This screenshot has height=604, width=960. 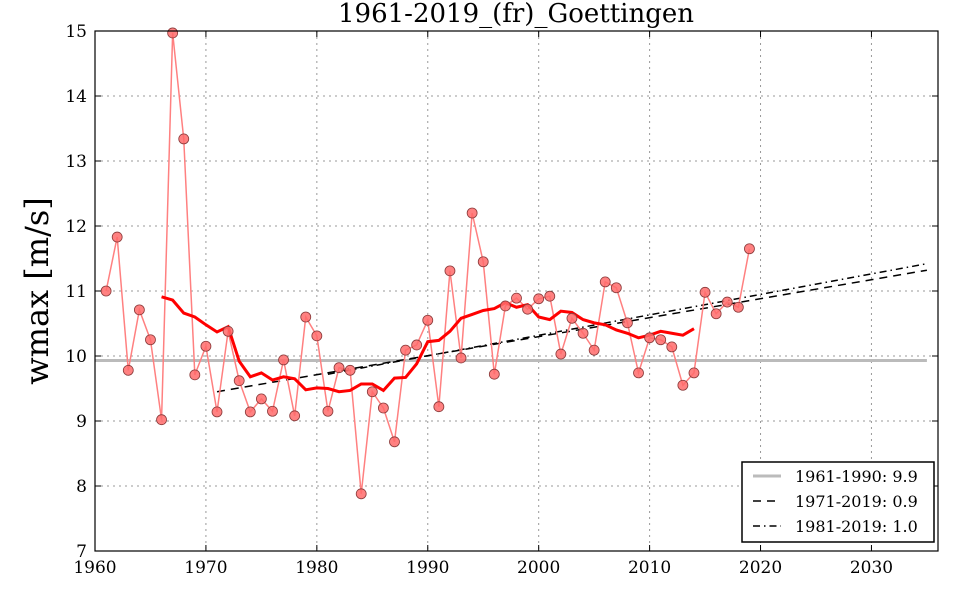 What do you see at coordinates (81, 422) in the screenshot?
I see `y-tick-label: 9` at bounding box center [81, 422].